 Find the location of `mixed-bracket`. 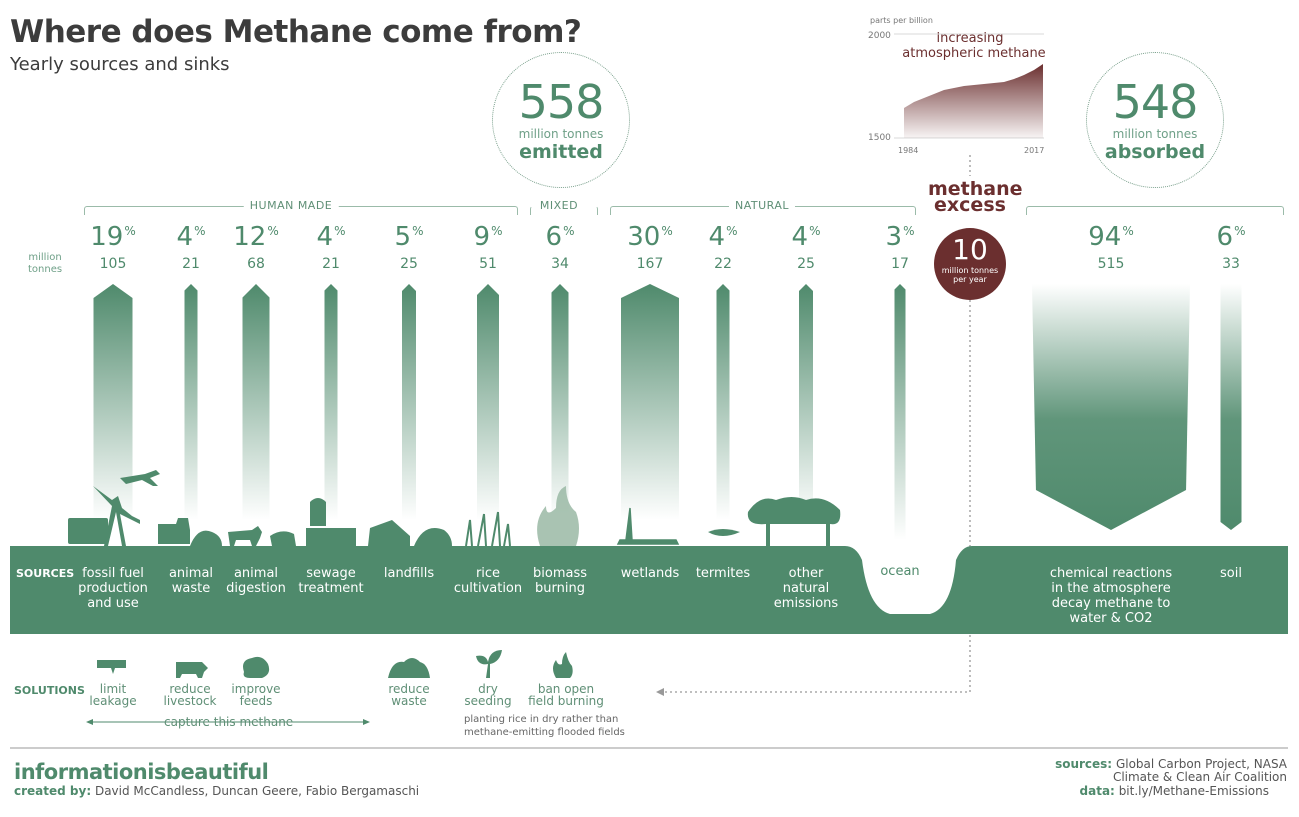

mixed-bracket is located at coordinates (564, 210).